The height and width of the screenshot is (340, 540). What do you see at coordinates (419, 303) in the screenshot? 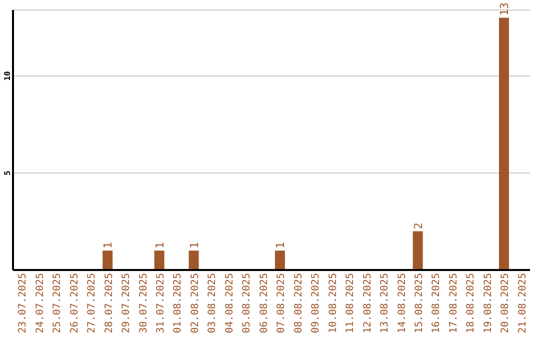
I see `x-tick-label: 15.08.2025` at bounding box center [419, 303].